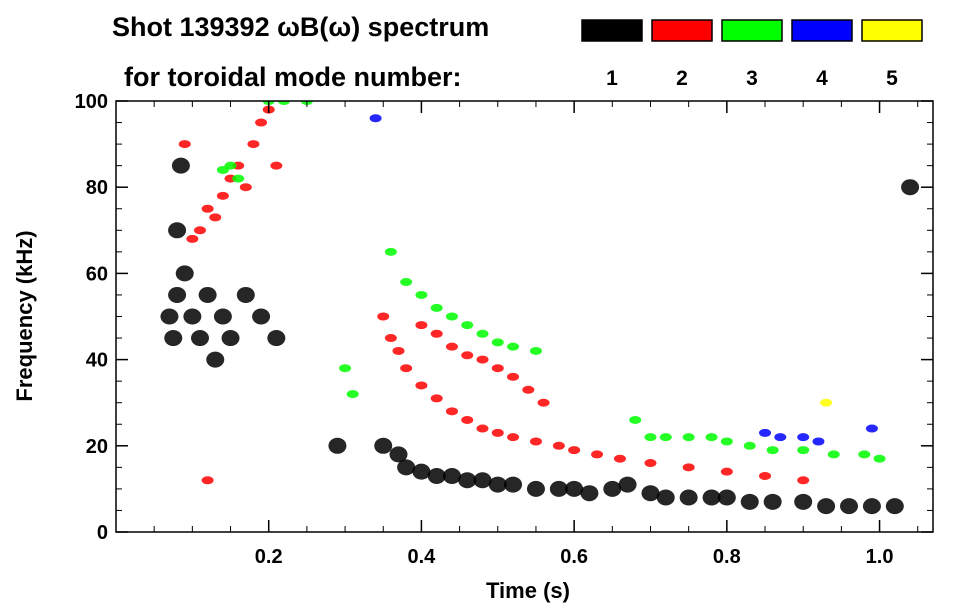  I want to click on chart-title-line1: Shot 139392 ωB(ω) spectrum, so click(300, 27).